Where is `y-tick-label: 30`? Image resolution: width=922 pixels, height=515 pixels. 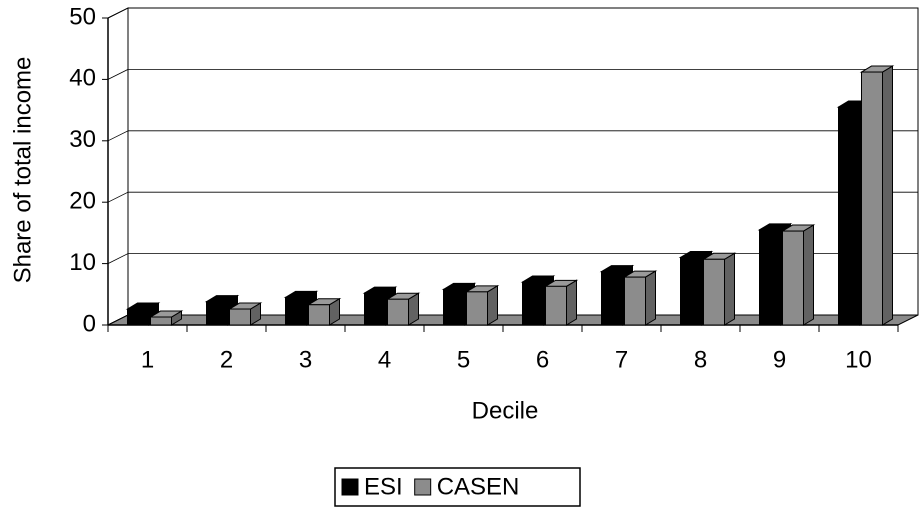
y-tick-label: 30 is located at coordinates (82, 139).